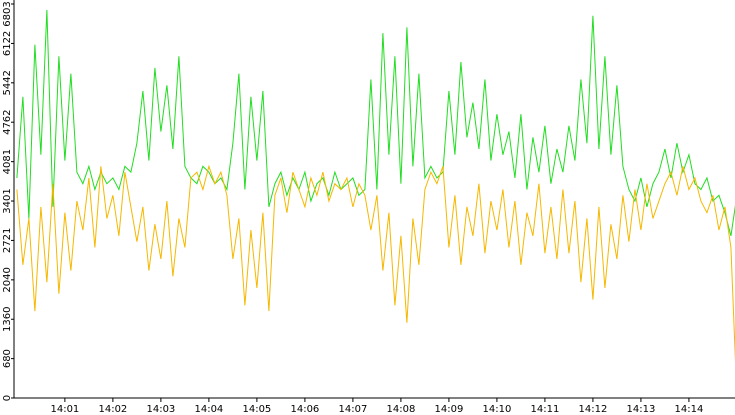 The height and width of the screenshot is (415, 735). What do you see at coordinates (7, 43) in the screenshot?
I see `y-tick-label: 6122` at bounding box center [7, 43].